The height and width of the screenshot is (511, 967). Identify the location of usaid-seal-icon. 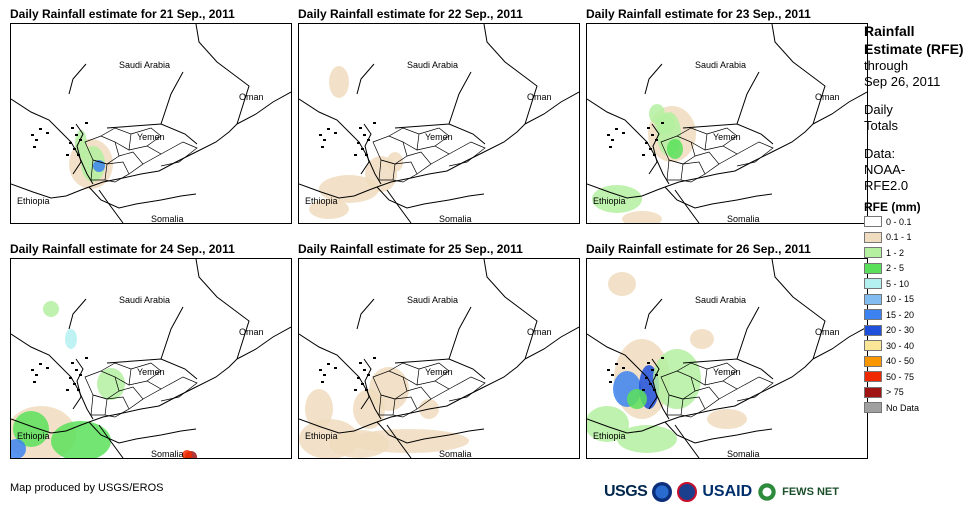
(687, 492).